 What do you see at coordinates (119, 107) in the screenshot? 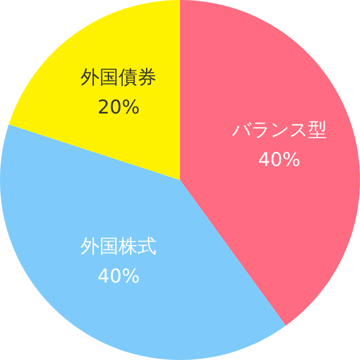
I see `data-label: 20%` at bounding box center [119, 107].